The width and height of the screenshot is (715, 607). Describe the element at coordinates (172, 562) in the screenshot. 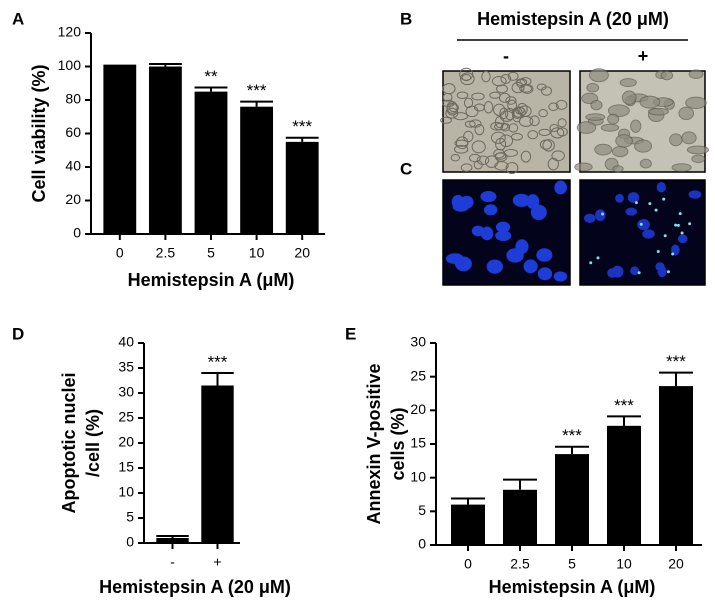

I see `x-tick-label: -` at that location.